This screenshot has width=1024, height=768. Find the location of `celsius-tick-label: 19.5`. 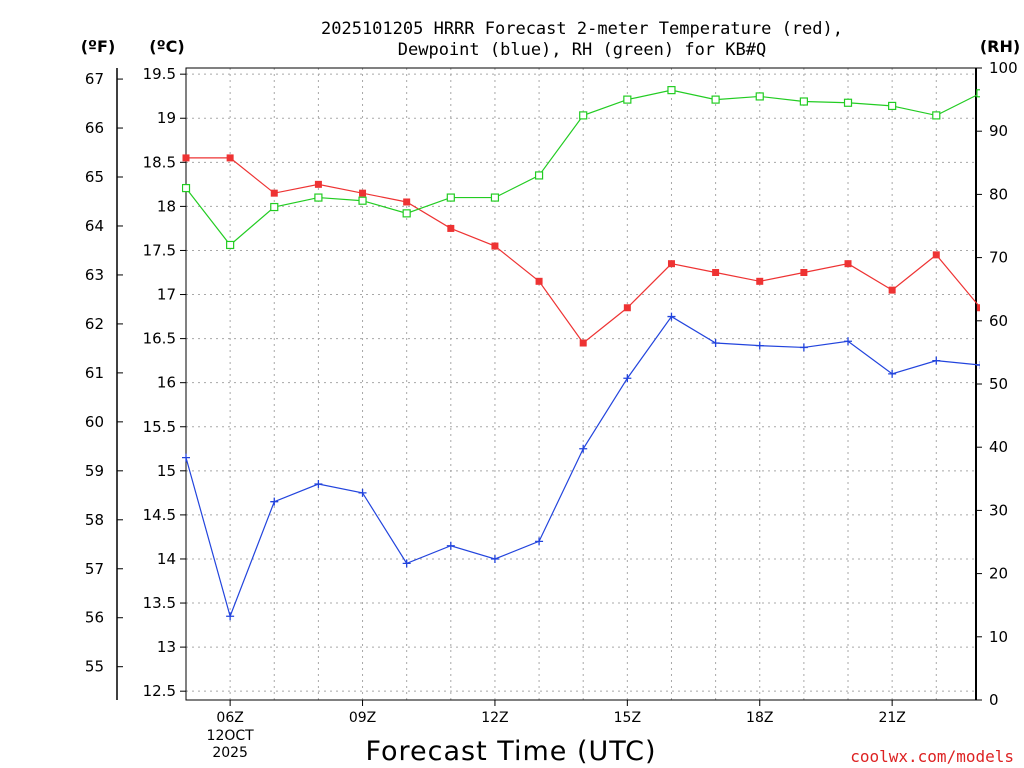

celsius-tick-label: 19.5 is located at coordinates (159, 74).